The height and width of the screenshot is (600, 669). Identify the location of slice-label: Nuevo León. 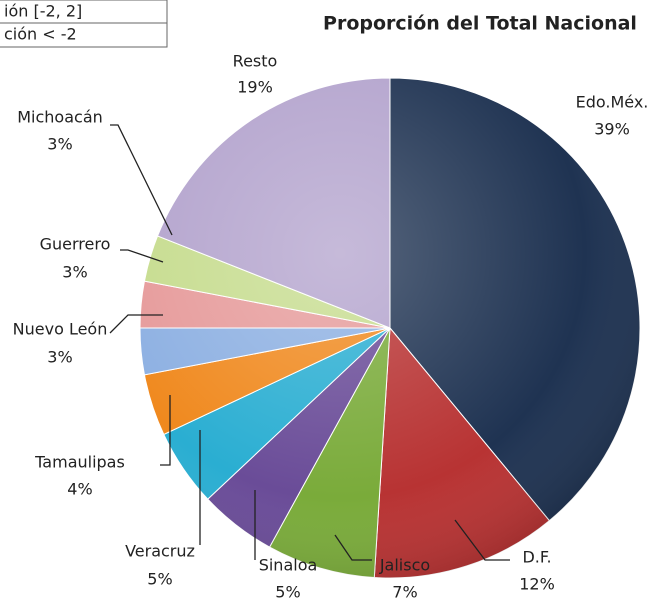
(60, 329).